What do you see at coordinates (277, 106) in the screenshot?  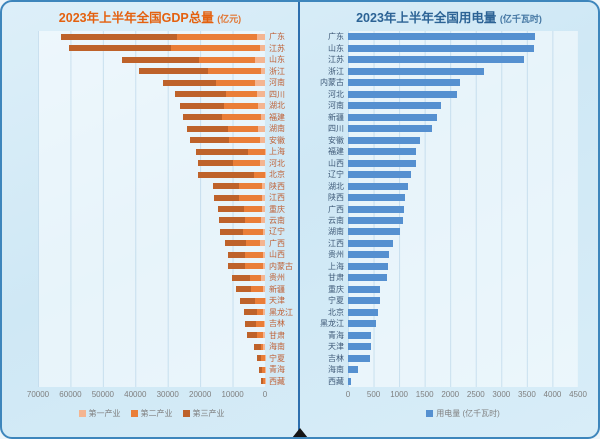 I see `gdp-category-label: 湖北` at bounding box center [277, 106].